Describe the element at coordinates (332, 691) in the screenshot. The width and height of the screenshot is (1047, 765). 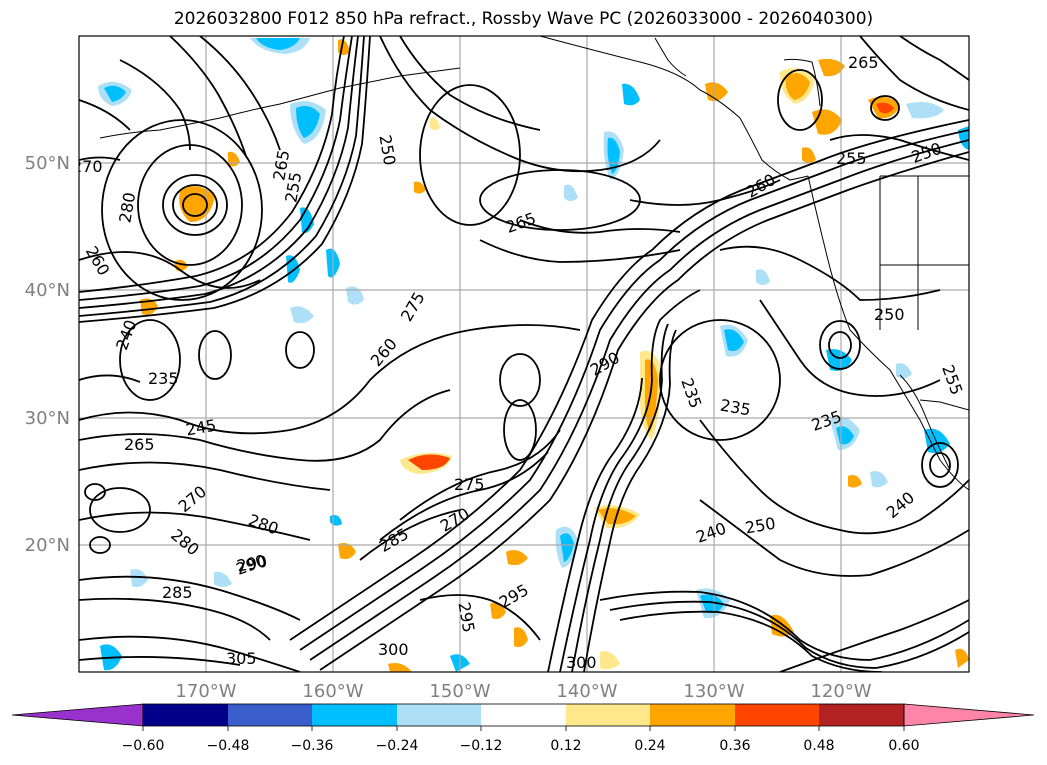
I see `lon-label-160w: 160°W` at that location.